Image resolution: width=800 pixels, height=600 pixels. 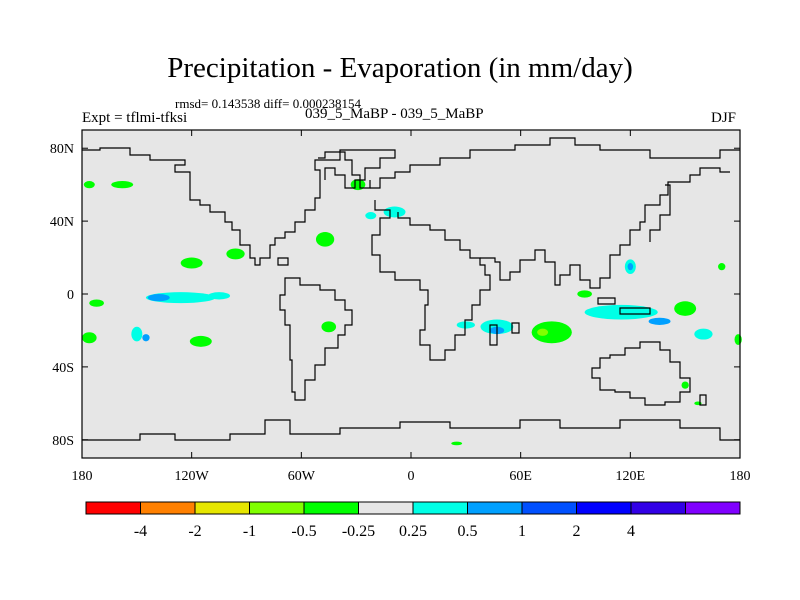 What do you see at coordinates (520, 476) in the screenshot?
I see `lon-tick-label: 60E` at bounding box center [520, 476].